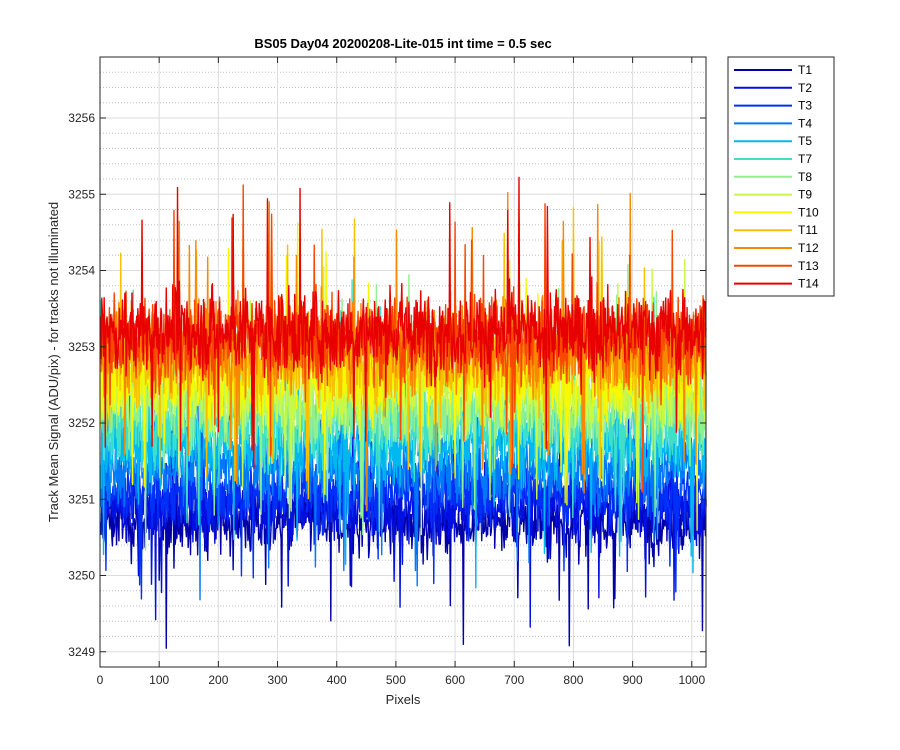  Describe the element at coordinates (808, 284) in the screenshot. I see `legend-label: T14` at that location.